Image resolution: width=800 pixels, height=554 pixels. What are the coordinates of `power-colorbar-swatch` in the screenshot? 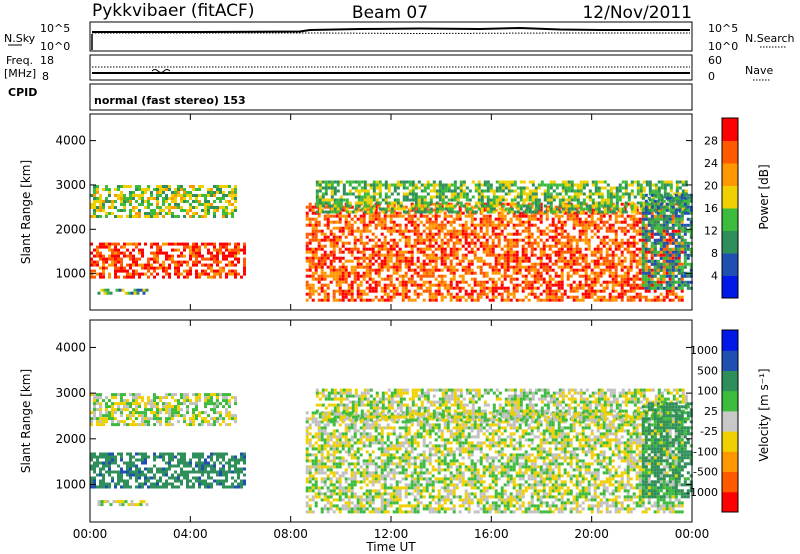 It's located at (730, 219).